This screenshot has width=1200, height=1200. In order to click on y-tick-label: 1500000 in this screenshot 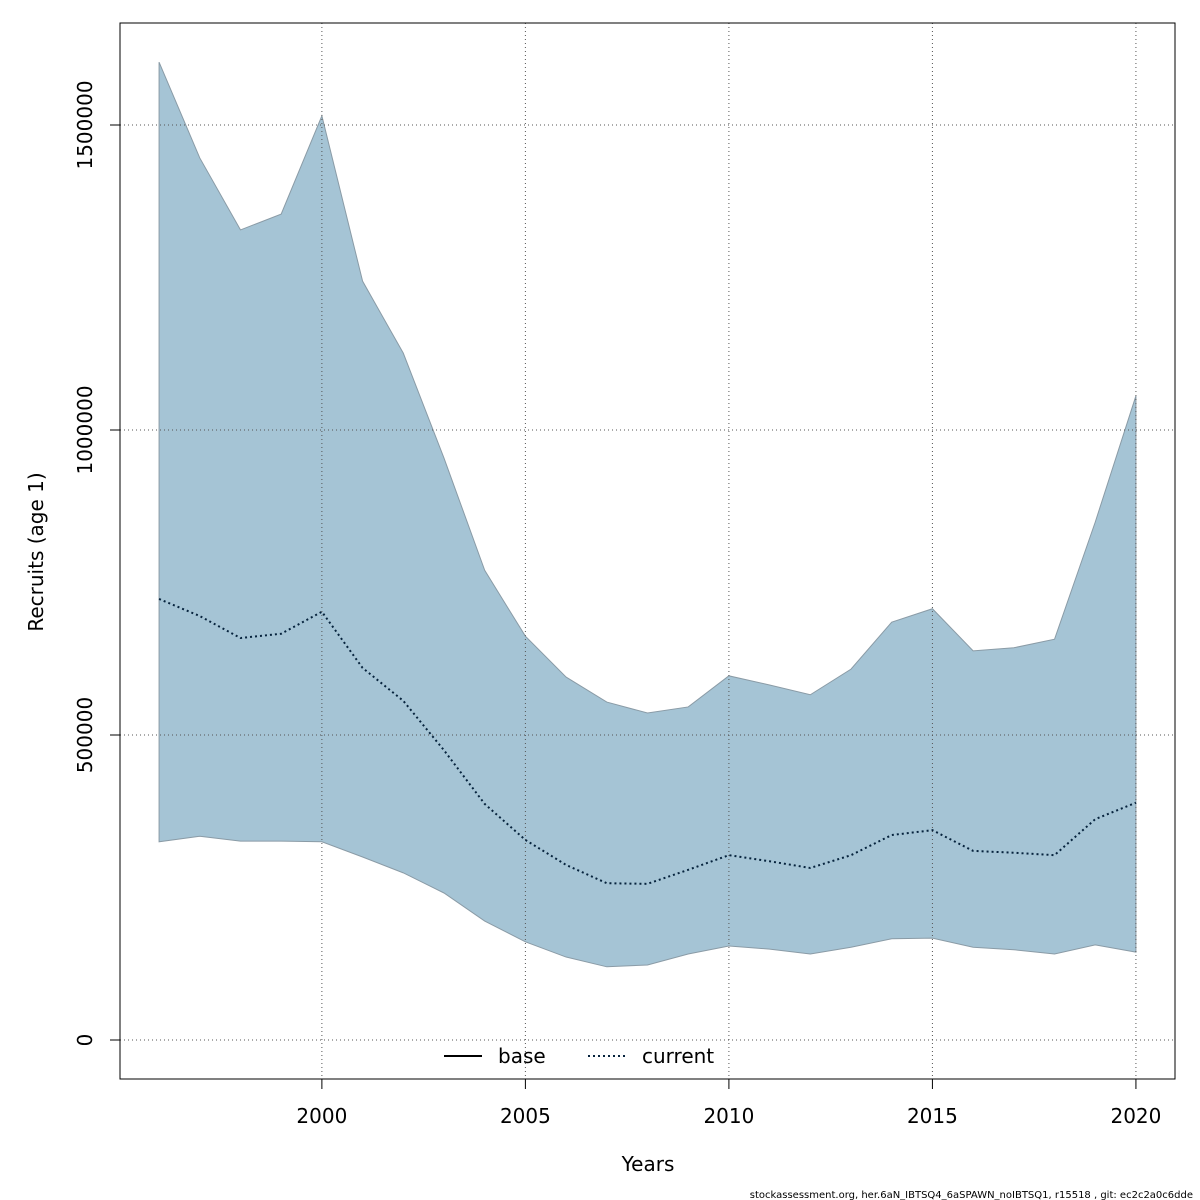, I will do `click(85, 124)`.